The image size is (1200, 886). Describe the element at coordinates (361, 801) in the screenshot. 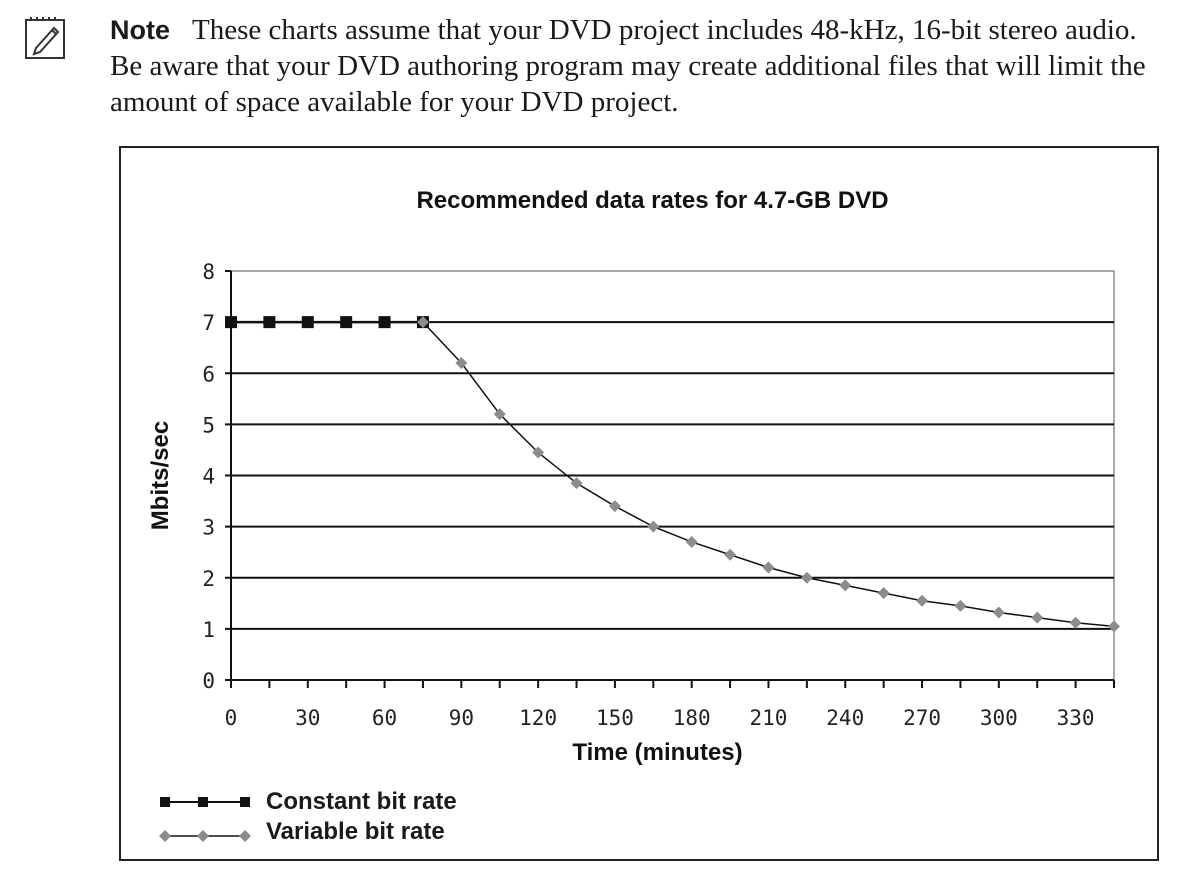

I see `legend-label-constant: Constant bit rate` at that location.